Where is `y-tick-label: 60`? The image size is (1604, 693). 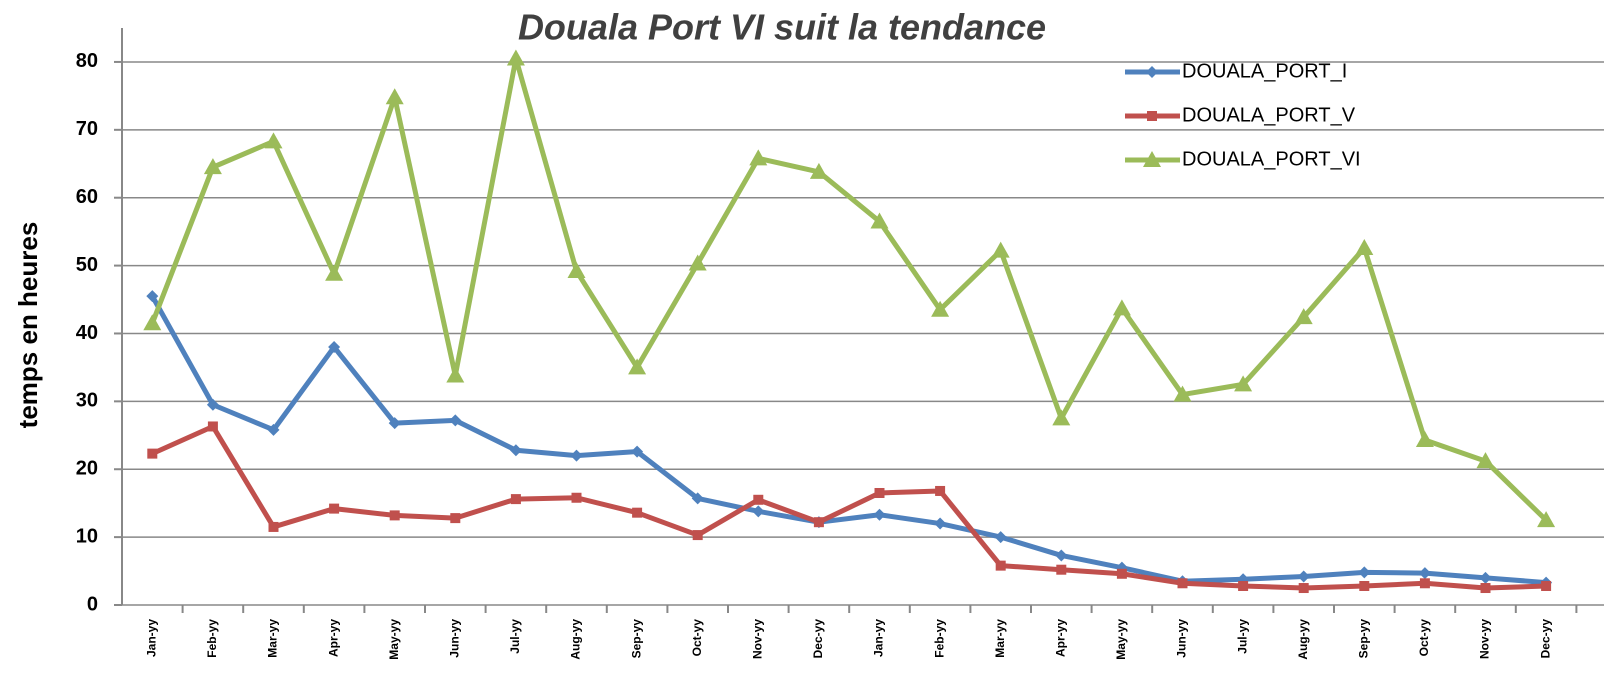
y-tick-label: 60 is located at coordinates (87, 197).